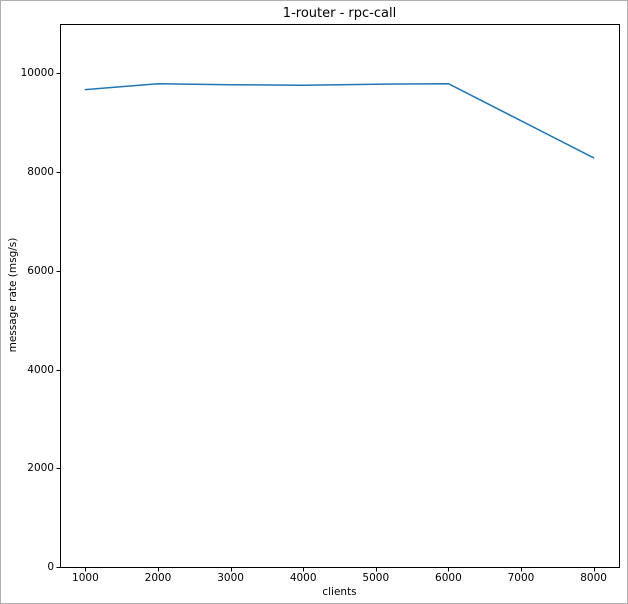 The image size is (628, 604). I want to click on x-tick-label: 6000, so click(448, 578).